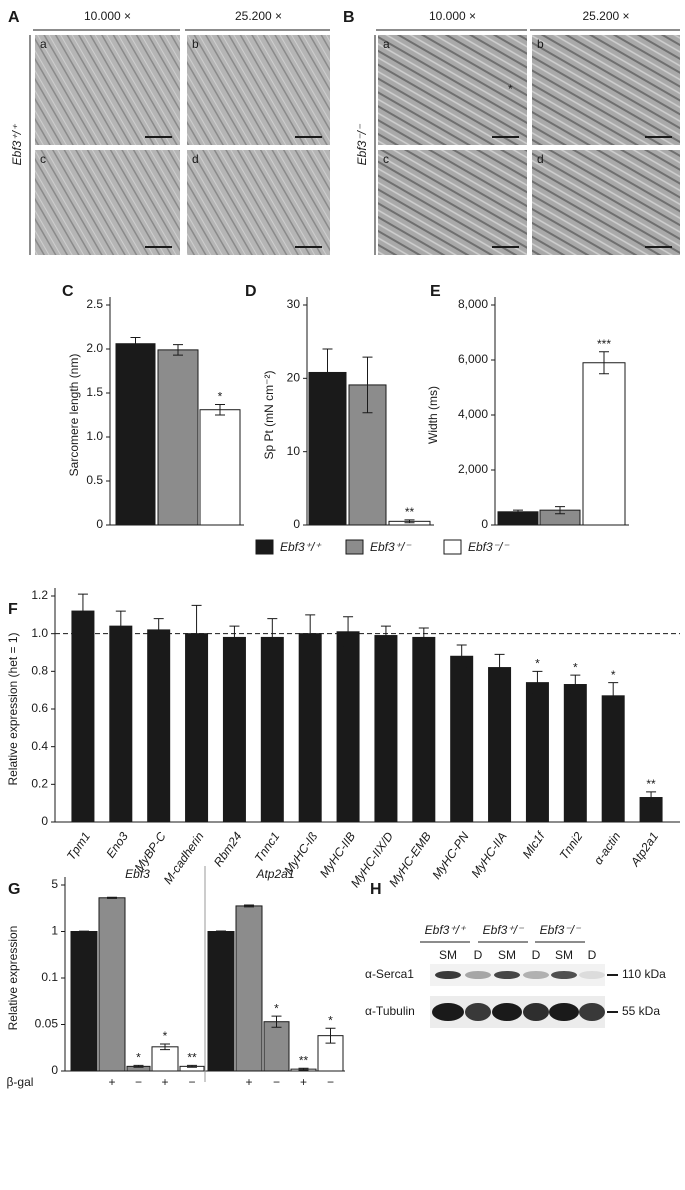 This screenshot has height=1190, width=685. Describe the element at coordinates (294, 304) in the screenshot. I see `y-tick-label: 30` at that location.